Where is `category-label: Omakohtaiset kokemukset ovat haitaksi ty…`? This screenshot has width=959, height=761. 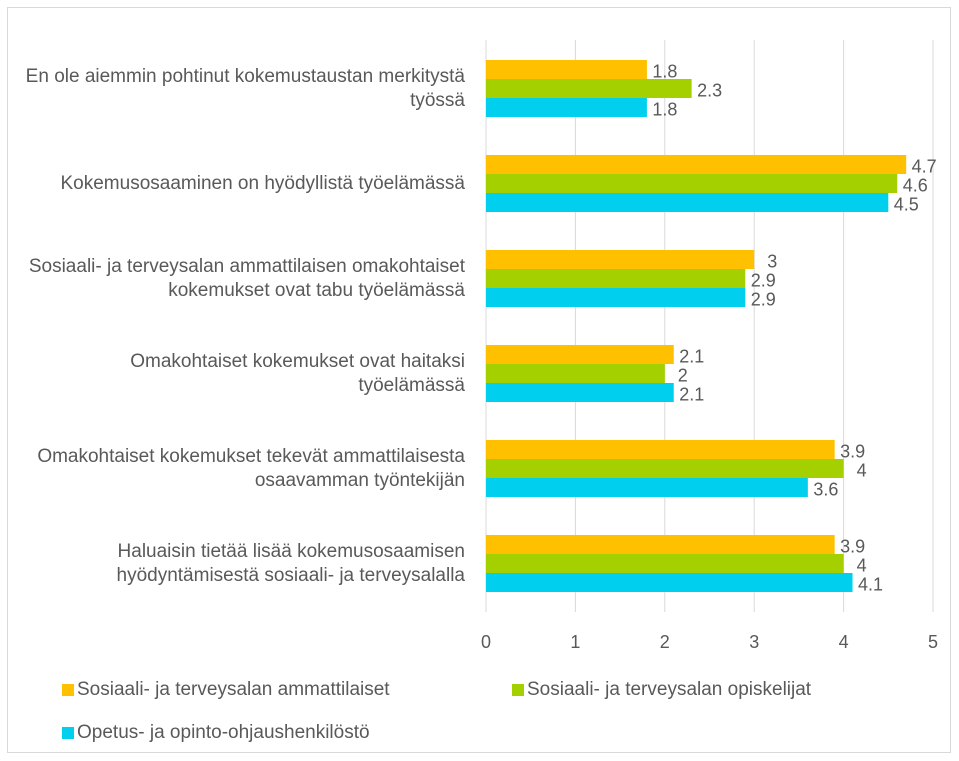 category-label: Omakohtaiset kokemukset ovat haitaksi ty… is located at coordinates (297, 373).